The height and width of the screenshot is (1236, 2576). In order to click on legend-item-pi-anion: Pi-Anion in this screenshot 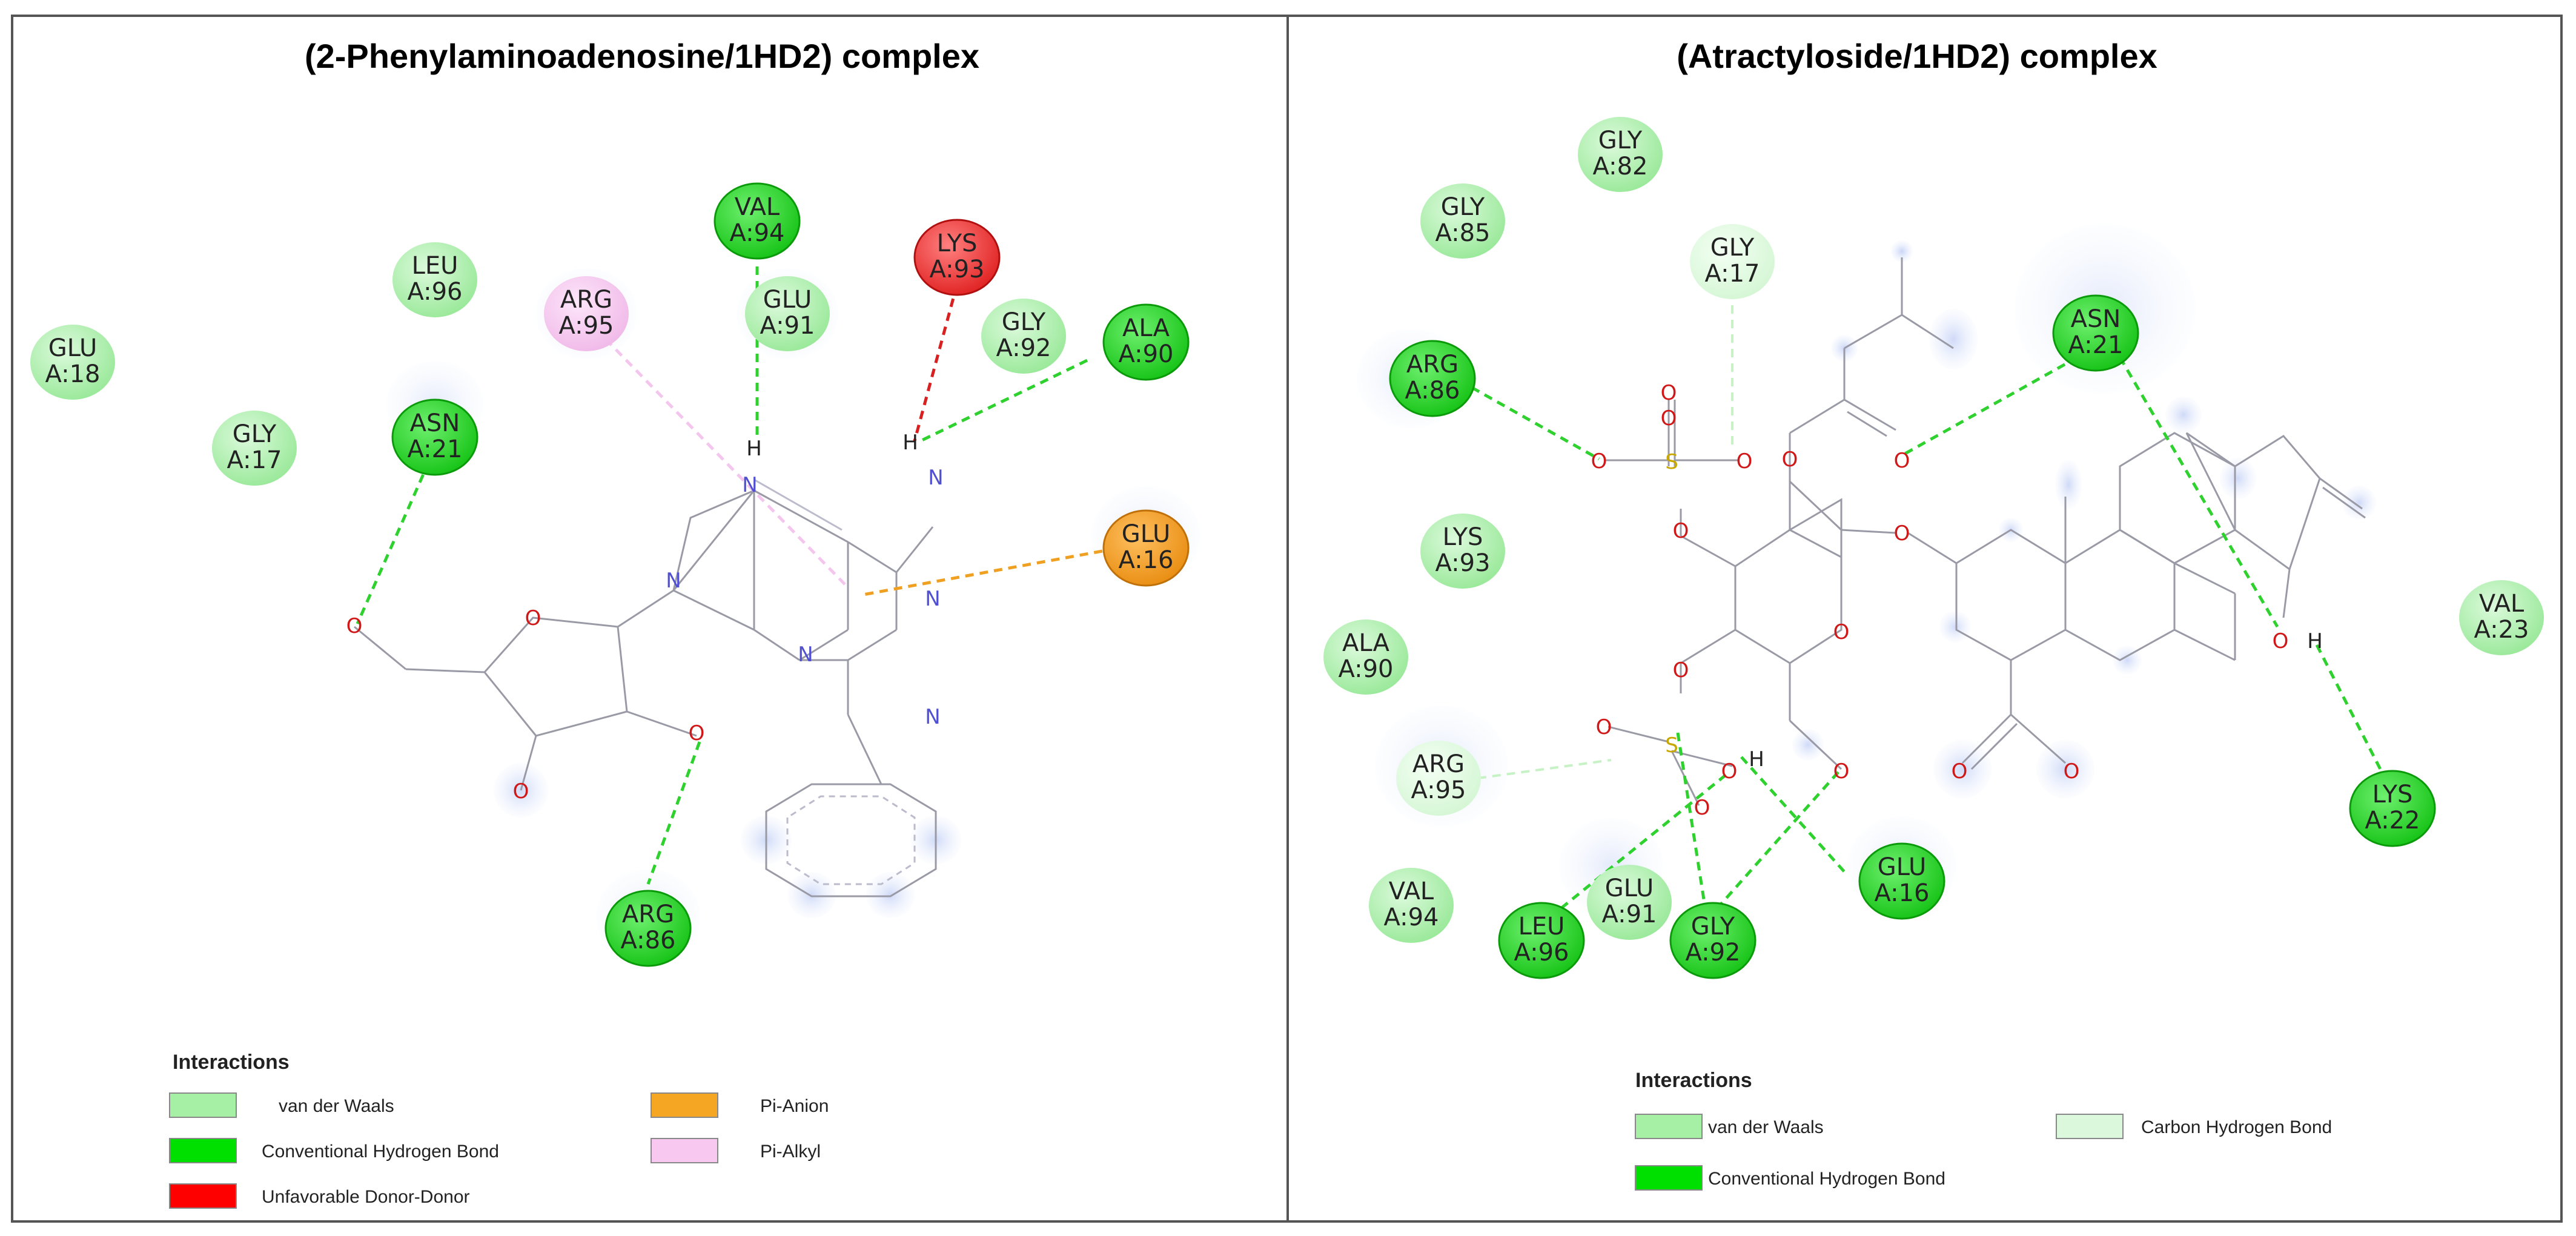, I will do `click(740, 1105)`.